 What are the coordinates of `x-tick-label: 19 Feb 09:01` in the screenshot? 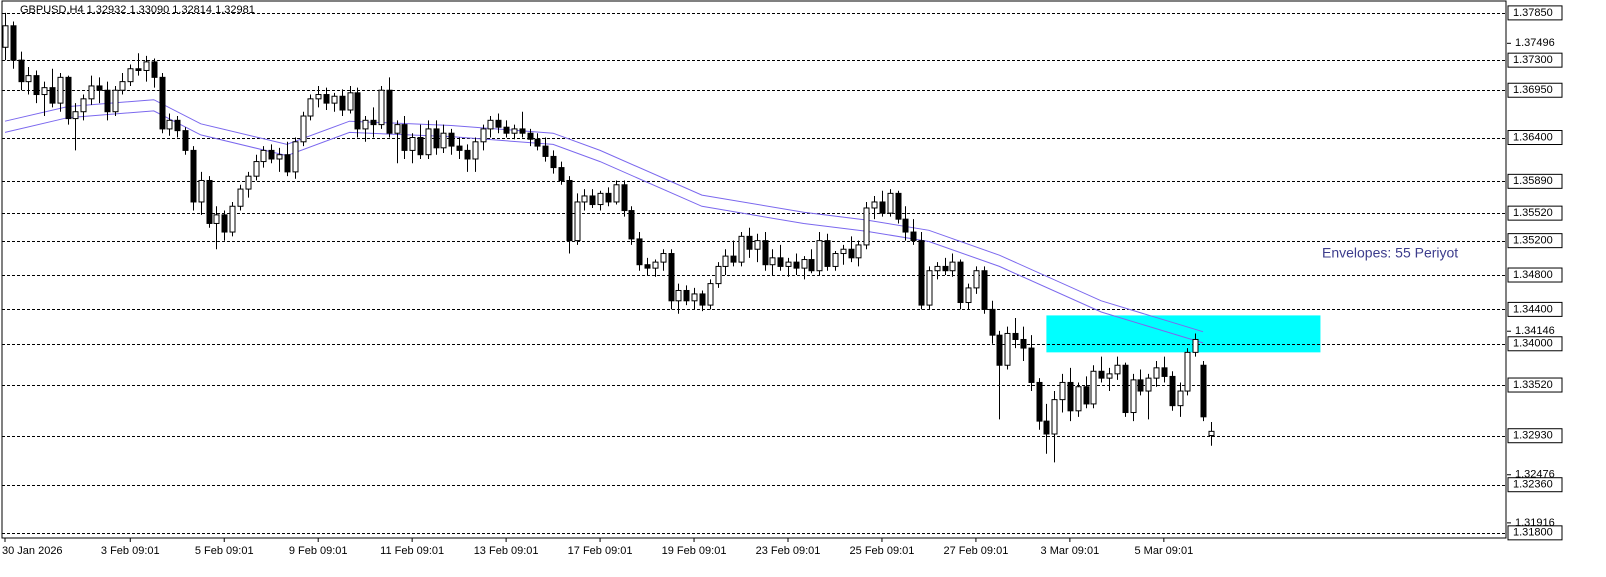 It's located at (694, 551).